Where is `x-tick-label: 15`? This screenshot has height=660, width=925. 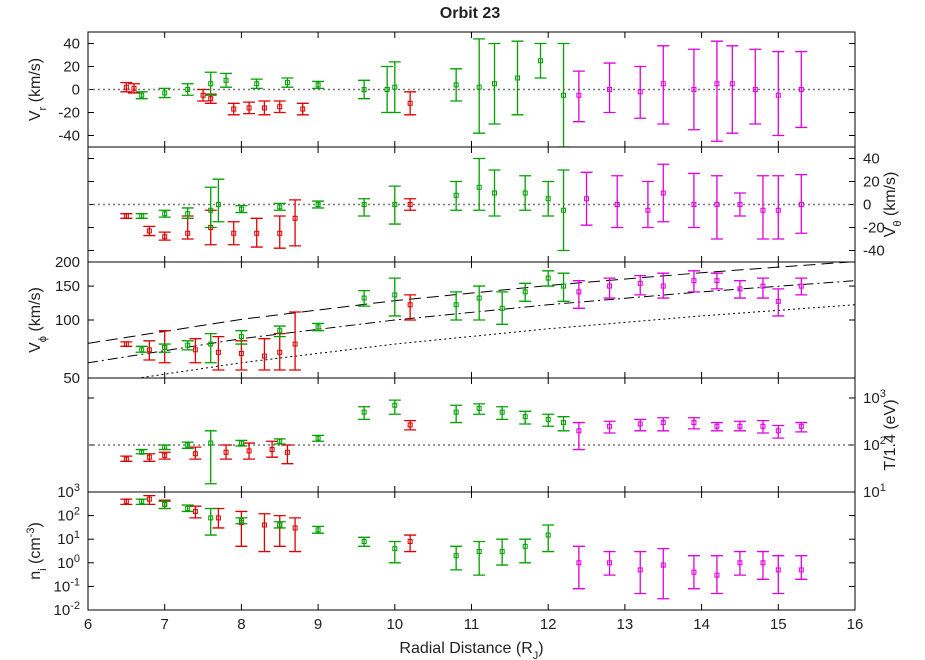
x-tick-label: 15 is located at coordinates (778, 624).